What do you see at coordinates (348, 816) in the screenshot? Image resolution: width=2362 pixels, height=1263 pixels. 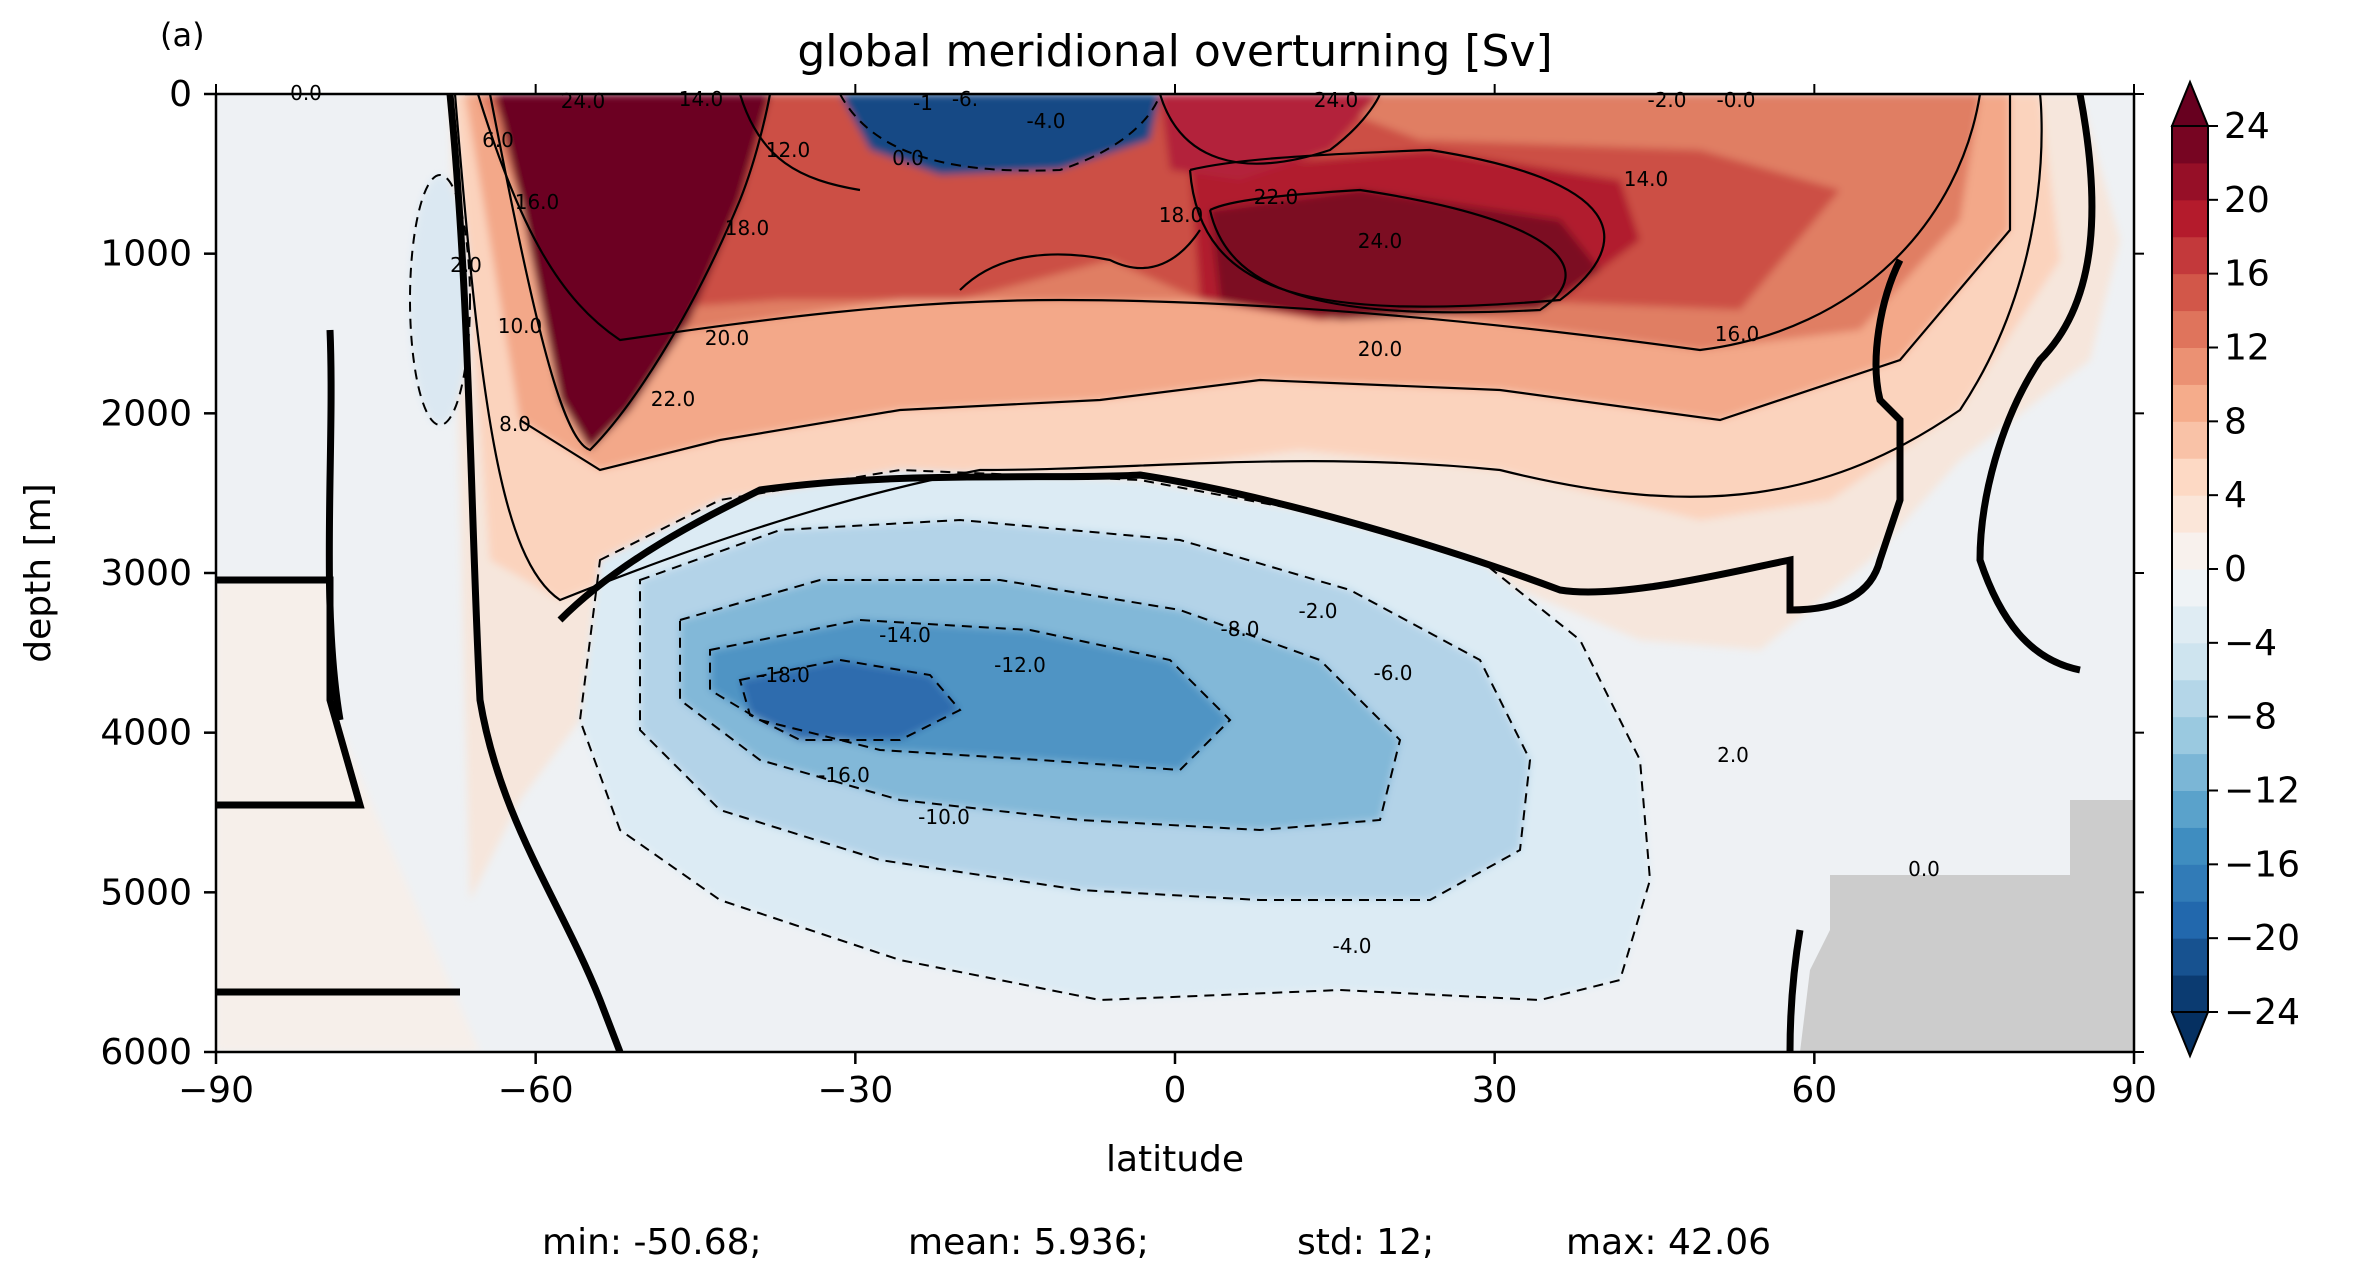 I see `fill-weak-positive-south` at bounding box center [348, 816].